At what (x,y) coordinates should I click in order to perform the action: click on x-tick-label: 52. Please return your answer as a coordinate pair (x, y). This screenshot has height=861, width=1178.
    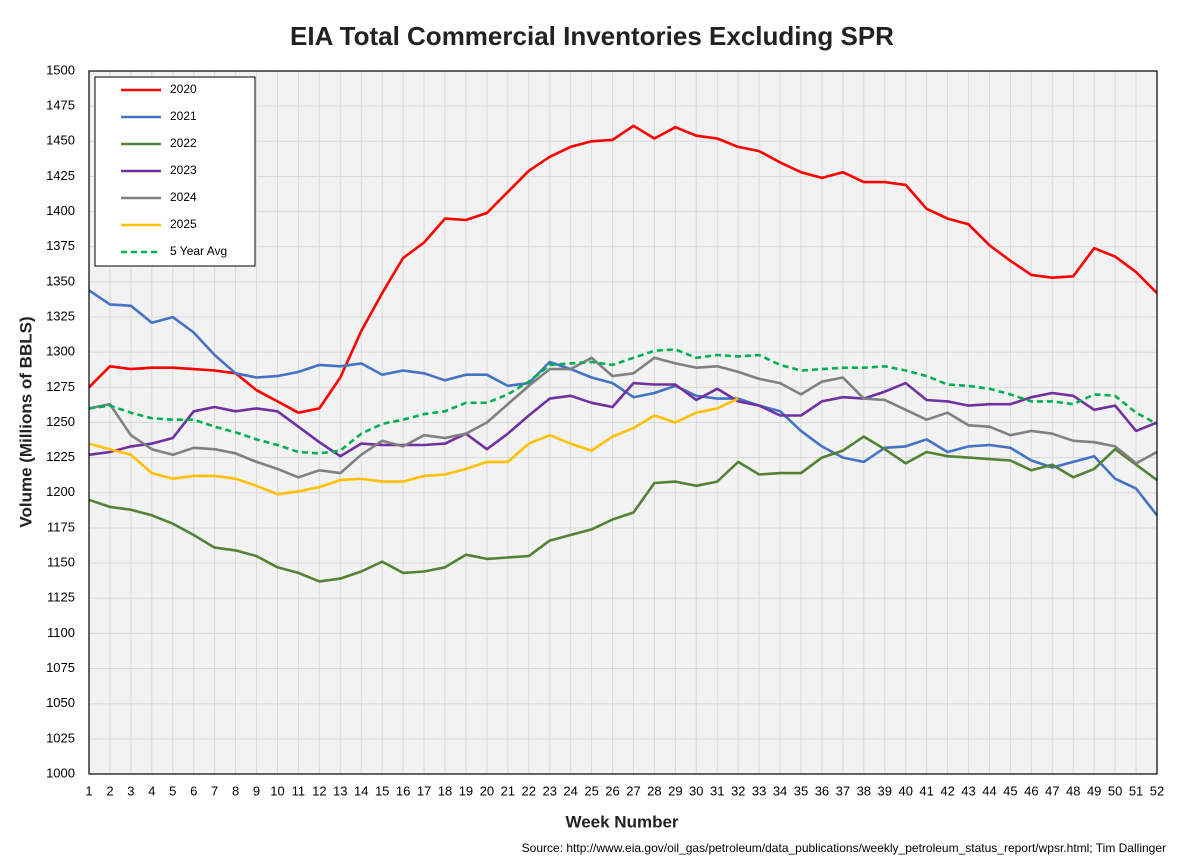
    Looking at the image, I should click on (1157, 790).